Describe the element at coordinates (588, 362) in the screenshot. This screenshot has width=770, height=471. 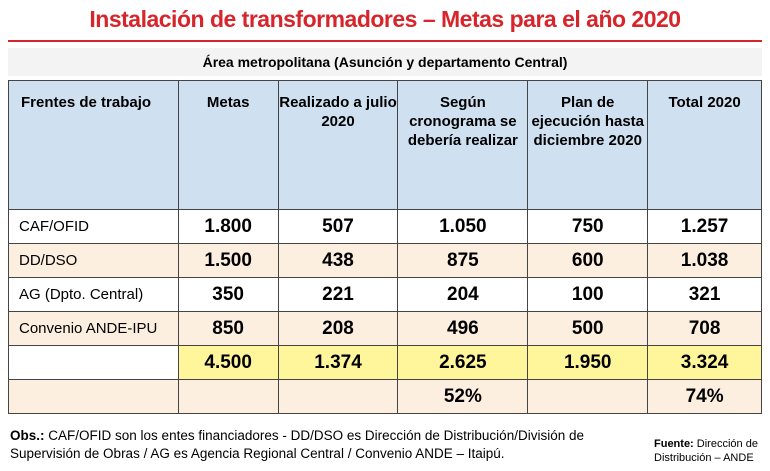
I see `cell: 1.950` at that location.